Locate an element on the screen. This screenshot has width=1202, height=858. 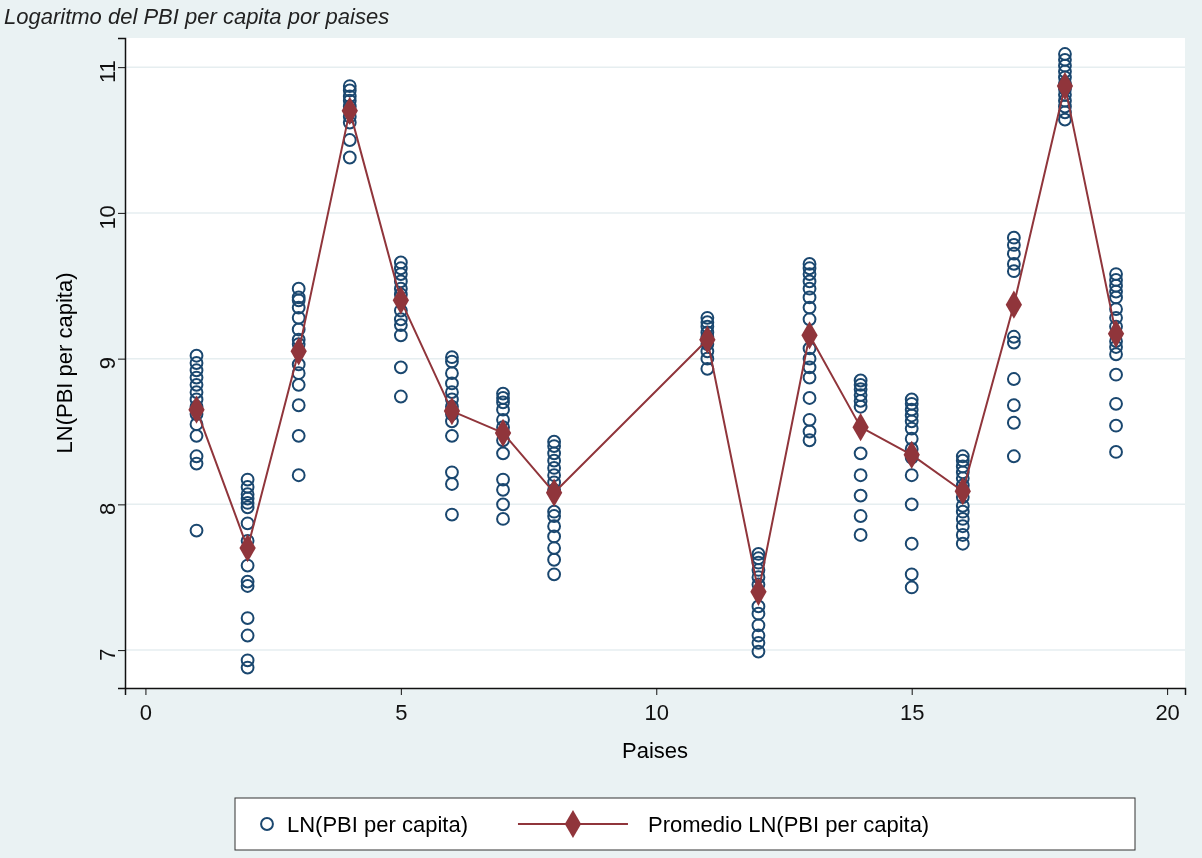
x-axis-title: Paises is located at coordinates (655, 750).